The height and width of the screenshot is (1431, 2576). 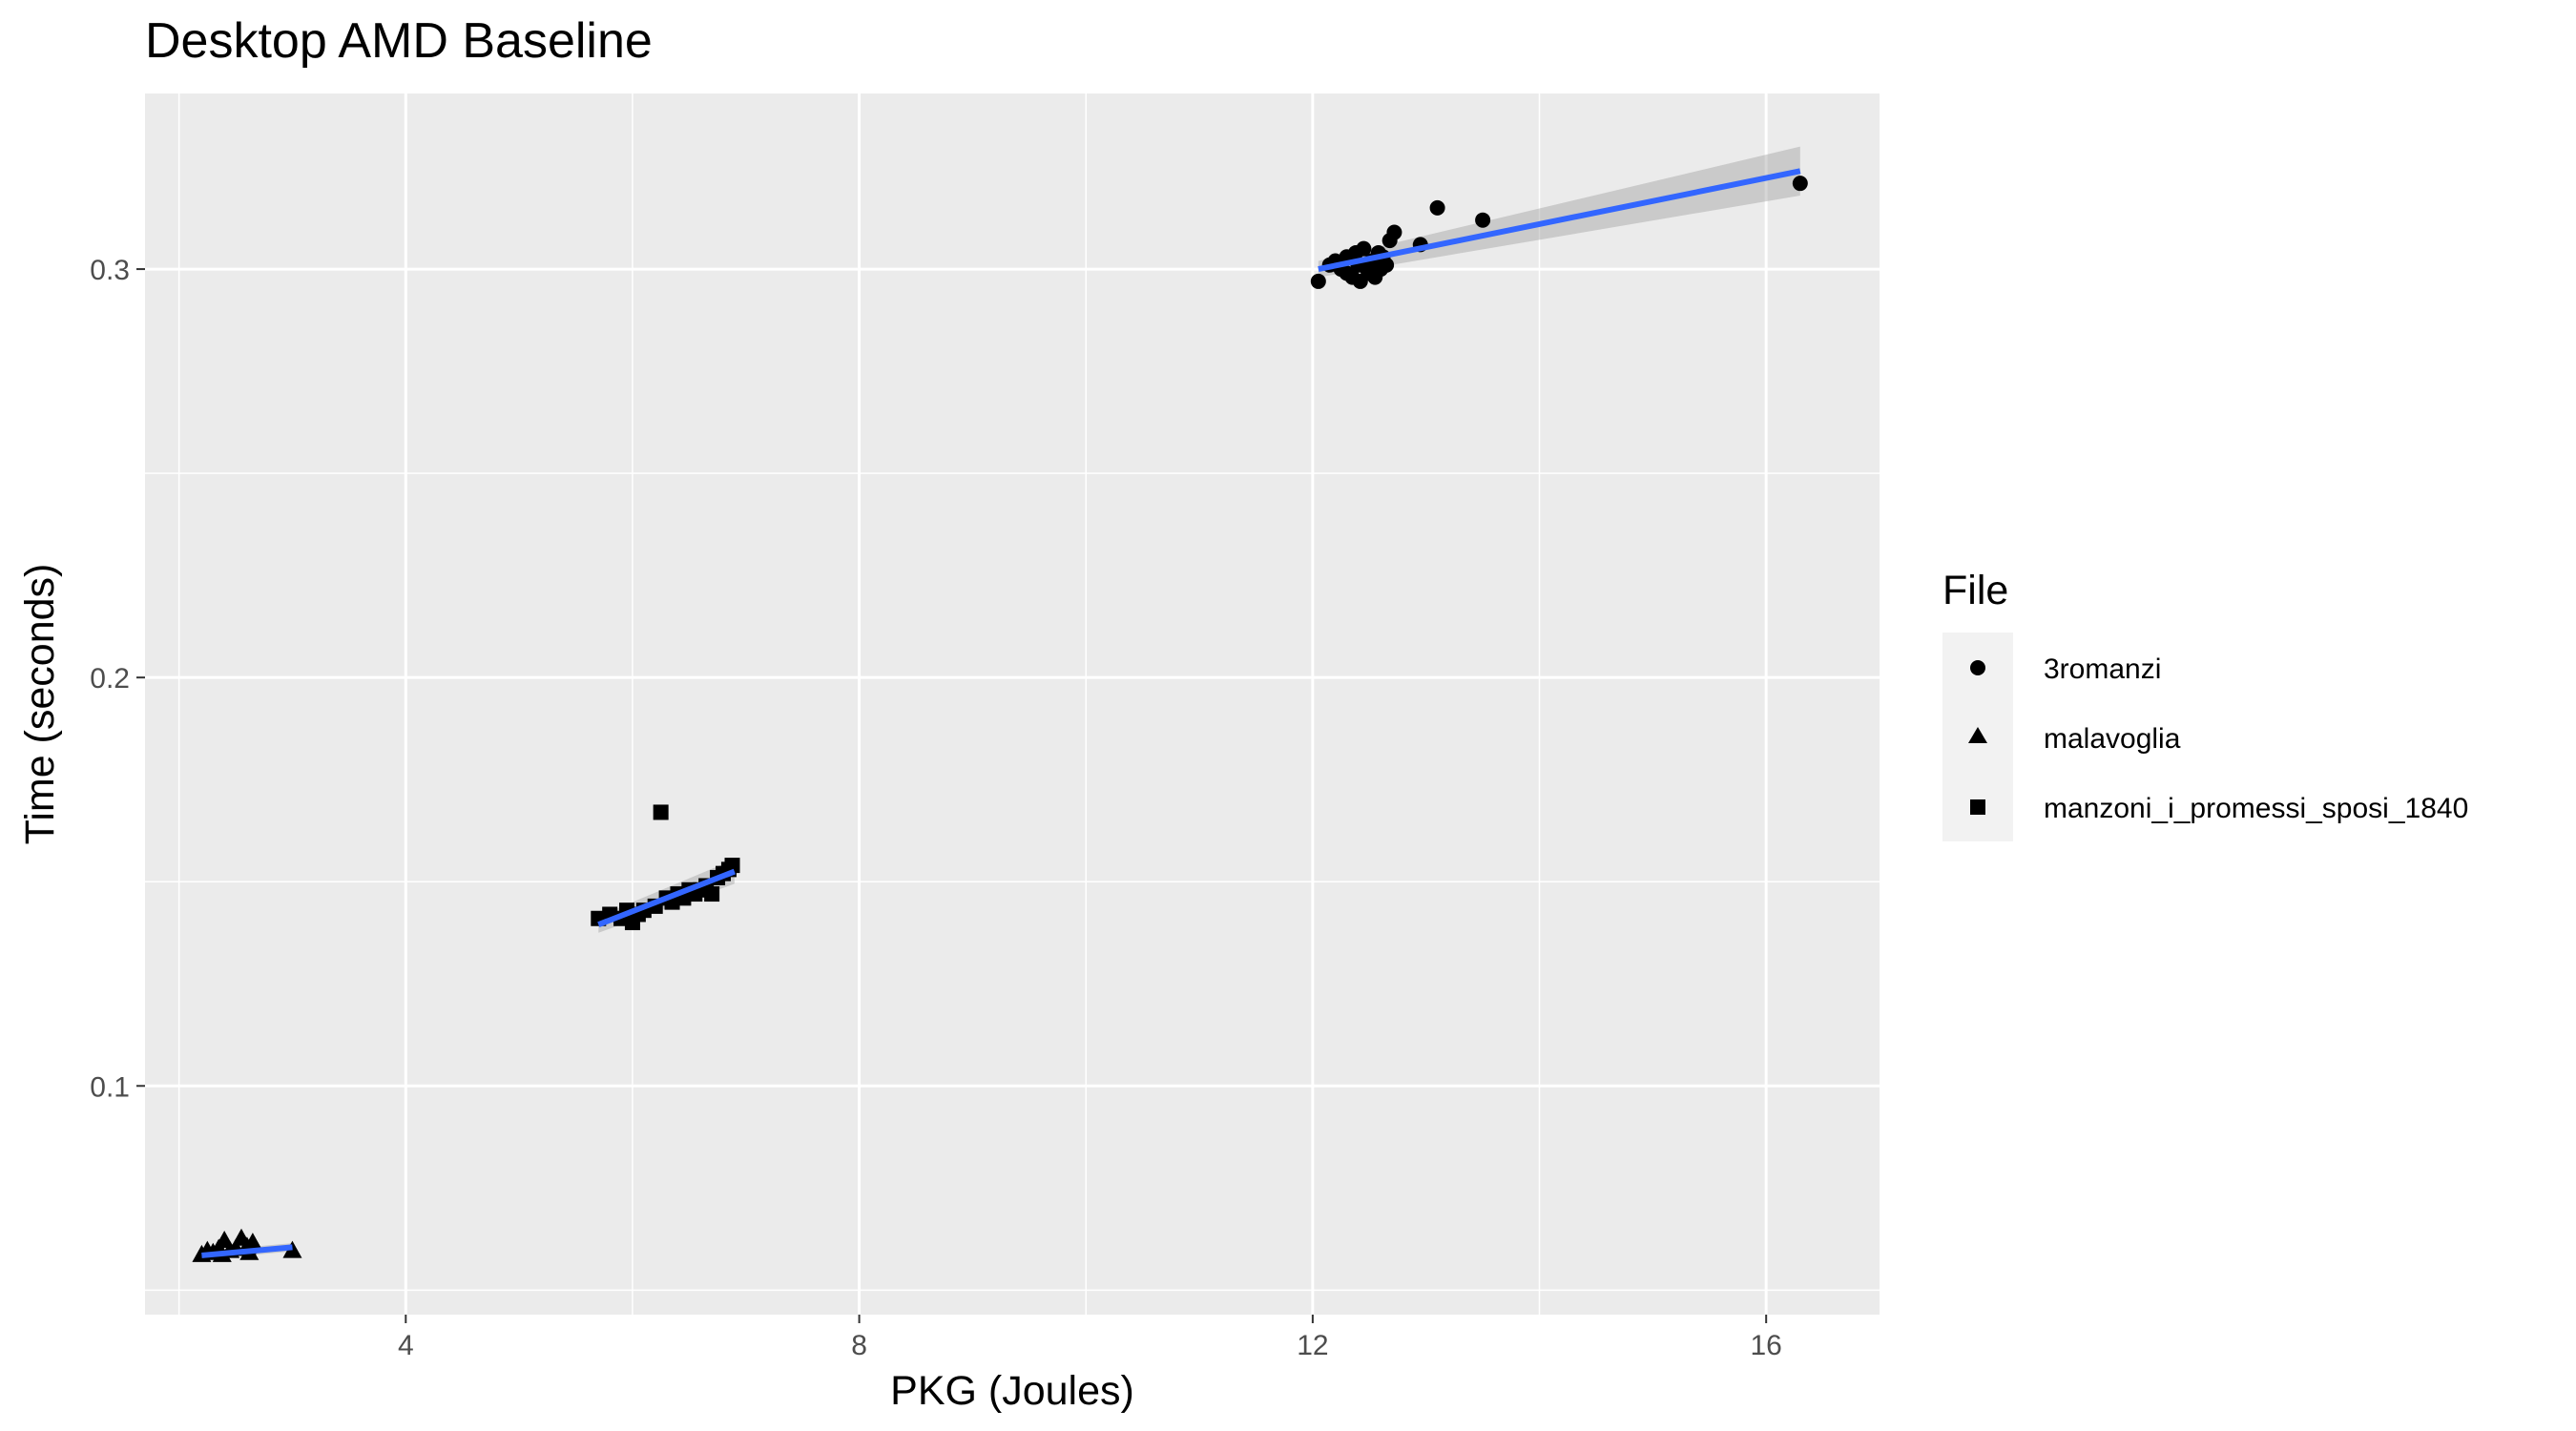 What do you see at coordinates (40, 705) in the screenshot?
I see `y-axis-title: Time (seconds)` at bounding box center [40, 705].